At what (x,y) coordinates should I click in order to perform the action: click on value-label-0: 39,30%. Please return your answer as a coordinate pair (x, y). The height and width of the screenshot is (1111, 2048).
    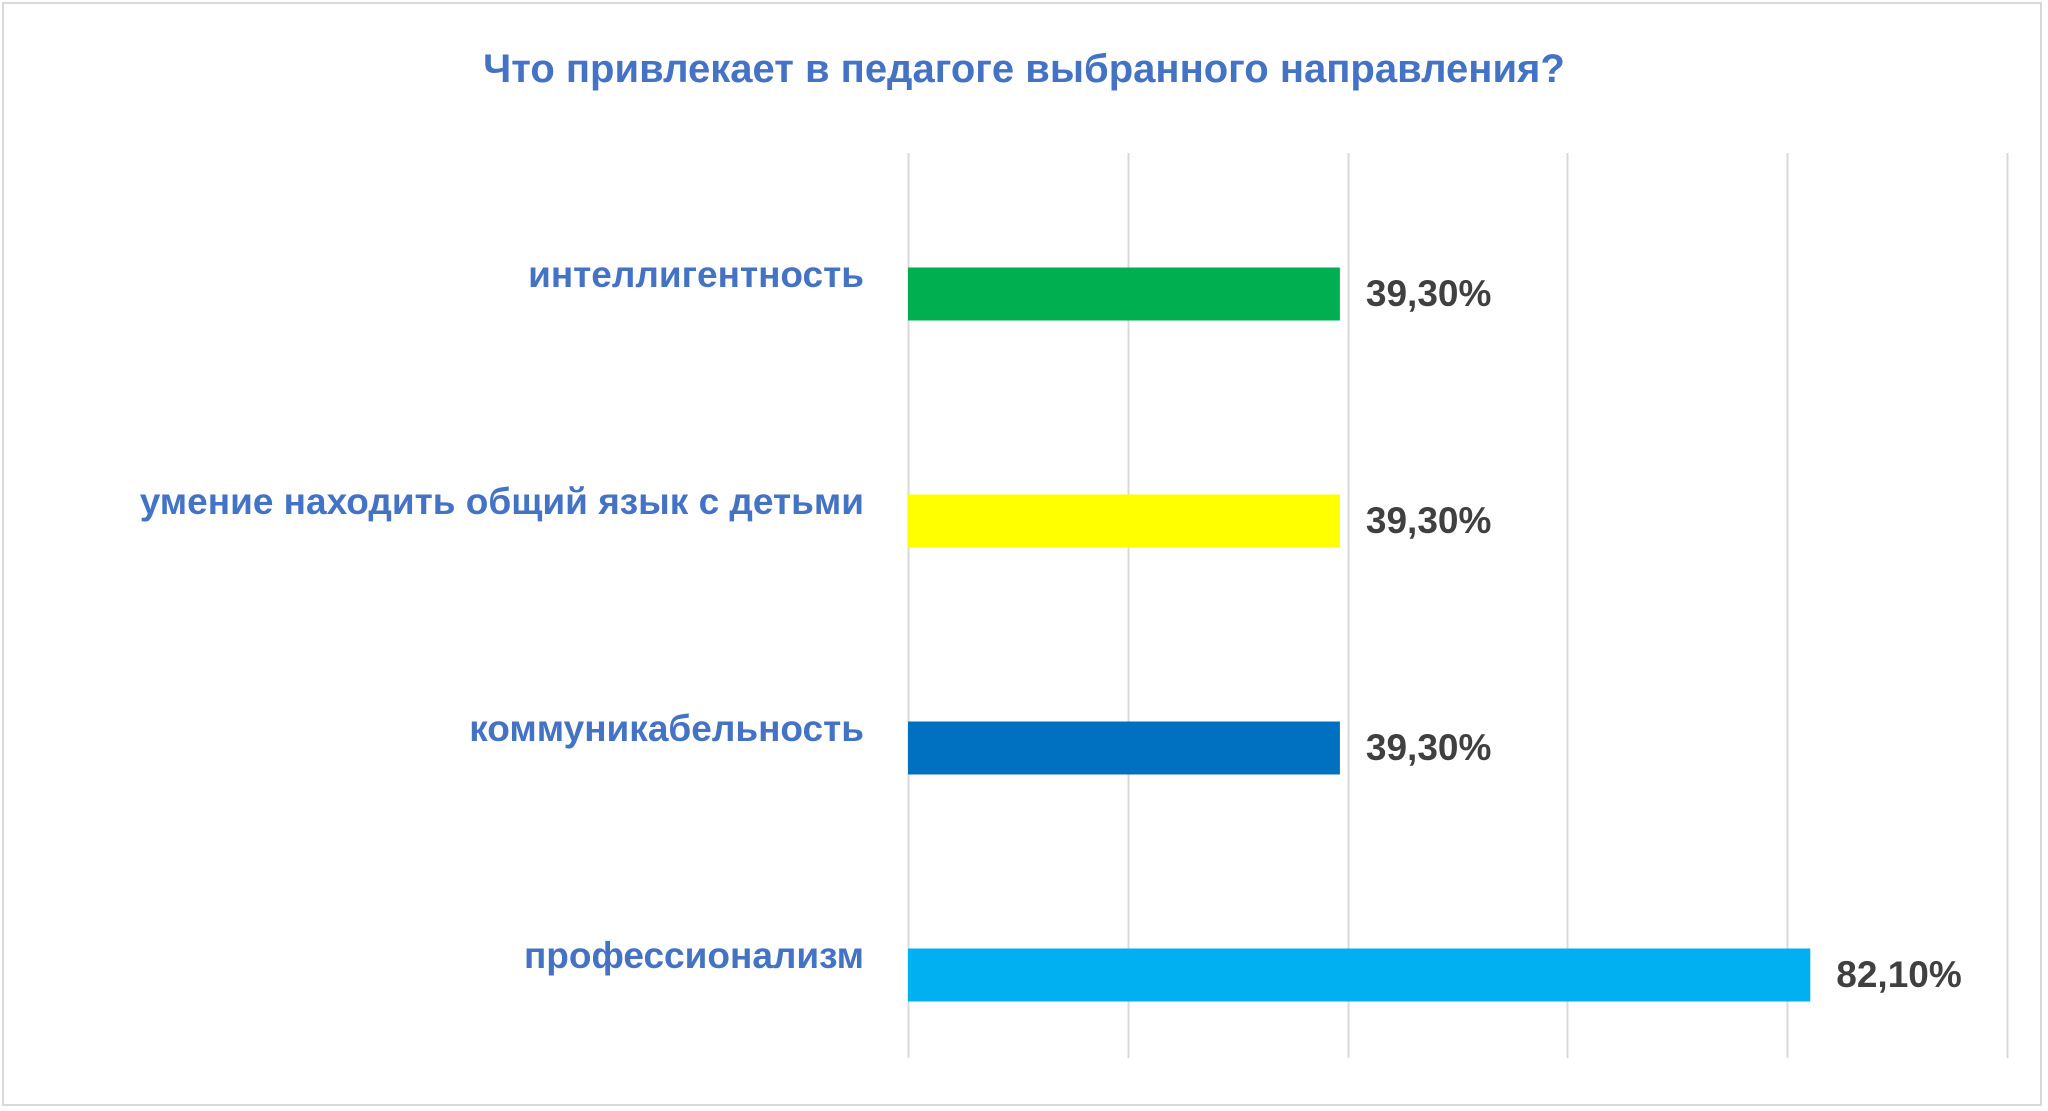
    Looking at the image, I should click on (1429, 293).